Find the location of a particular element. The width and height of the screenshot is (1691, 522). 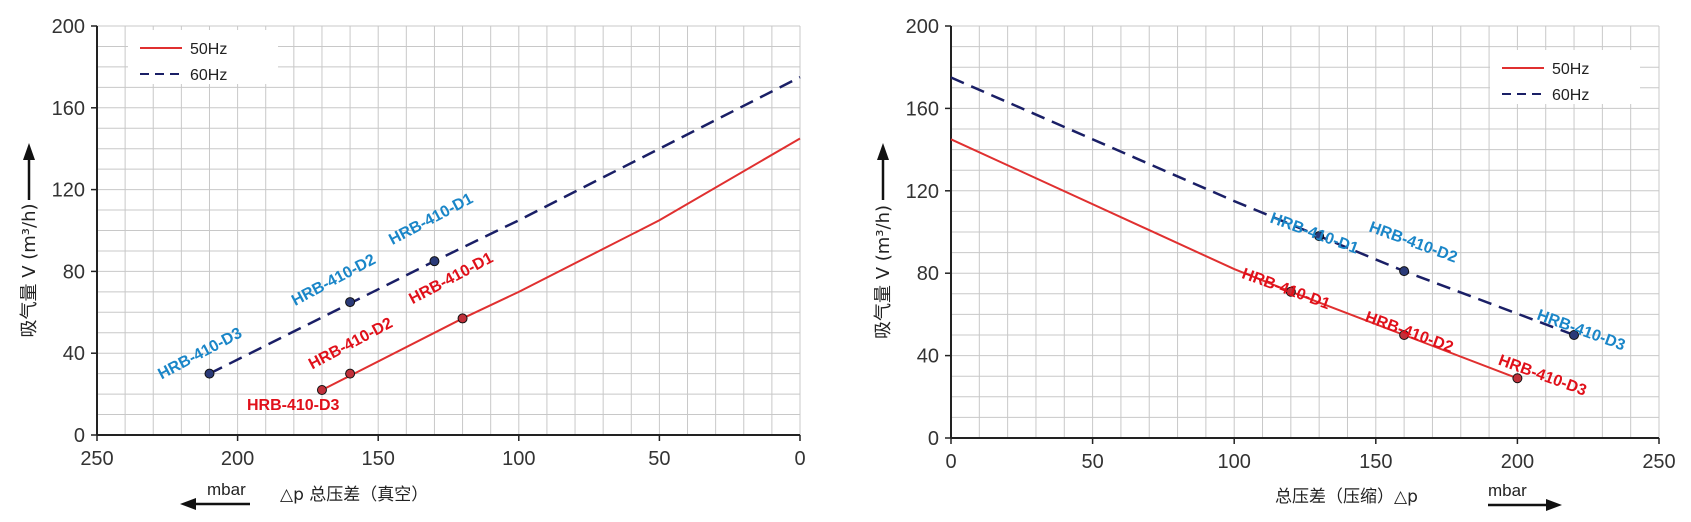

x-axis-label: △p 总压差（真空） is located at coordinates (354, 495).